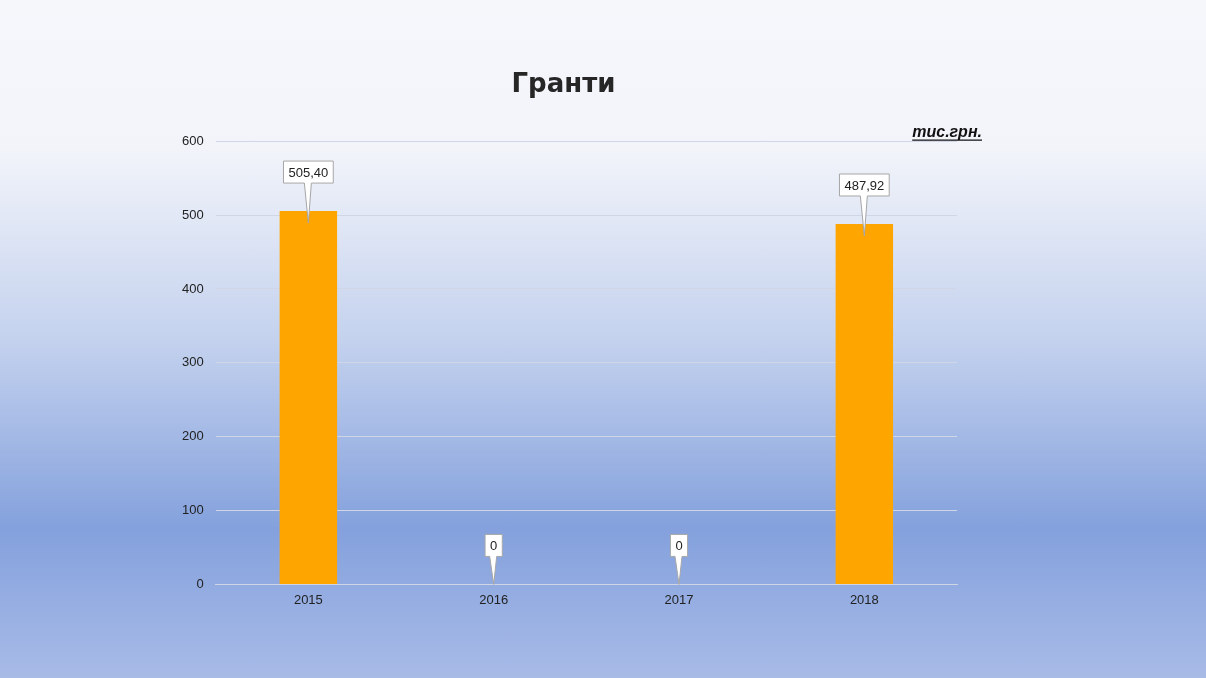  Describe the element at coordinates (563, 83) in the screenshot. I see `chart-title: Гранти` at that location.